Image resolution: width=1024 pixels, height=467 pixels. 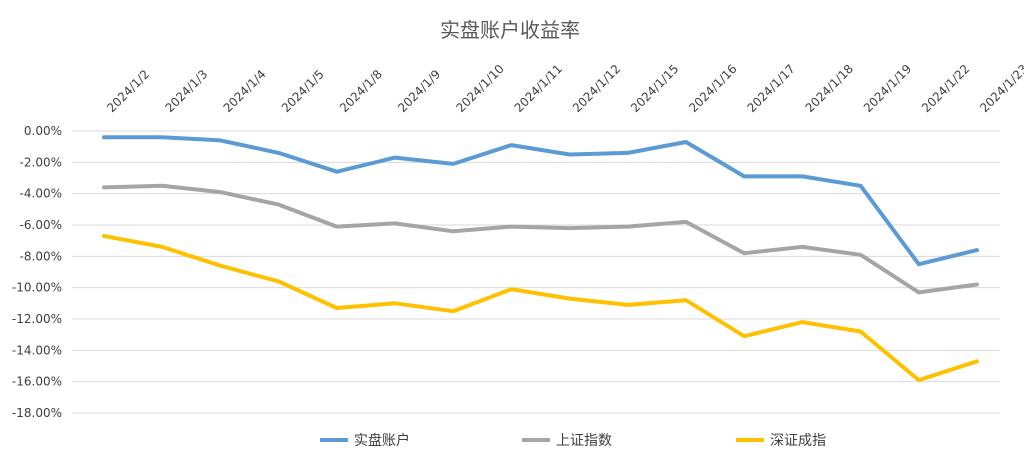 I want to click on x-tick-label: 2024/1/22, so click(x=945, y=88).